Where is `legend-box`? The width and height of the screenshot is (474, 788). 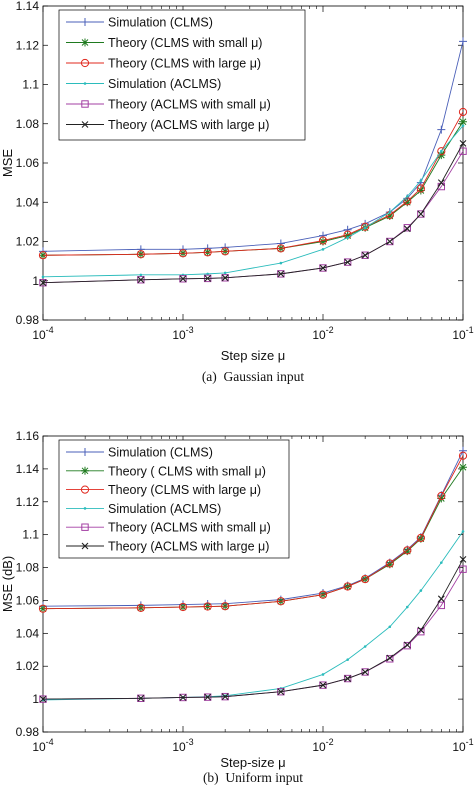
legend-box is located at coordinates (182, 75).